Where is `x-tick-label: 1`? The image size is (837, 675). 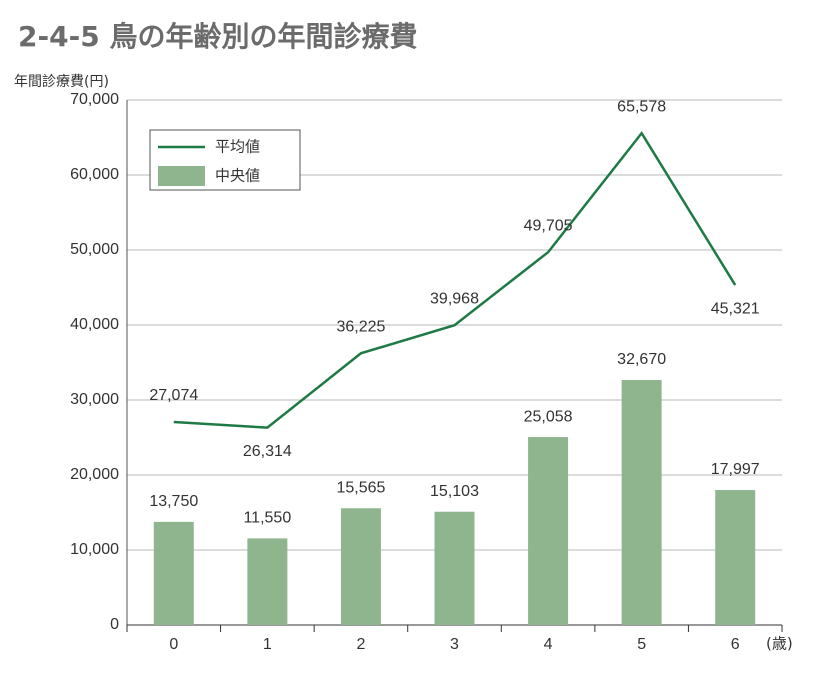 x-tick-label: 1 is located at coordinates (267, 644).